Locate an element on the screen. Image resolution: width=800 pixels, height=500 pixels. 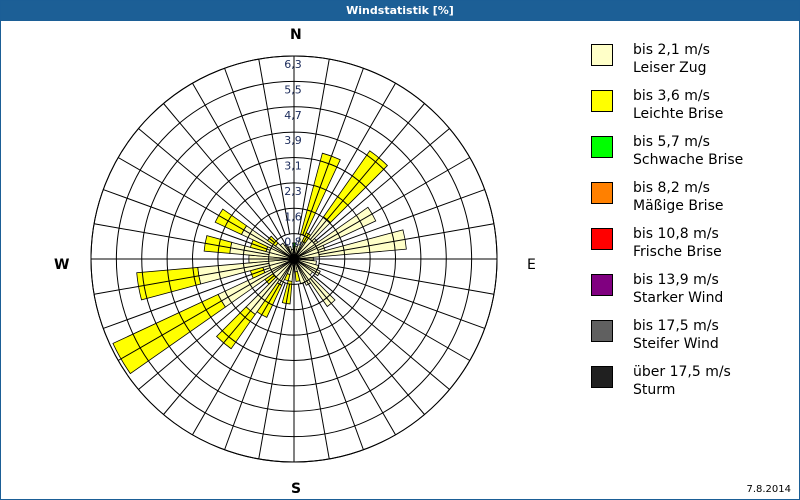
cardinal-east: E is located at coordinates (531, 265).